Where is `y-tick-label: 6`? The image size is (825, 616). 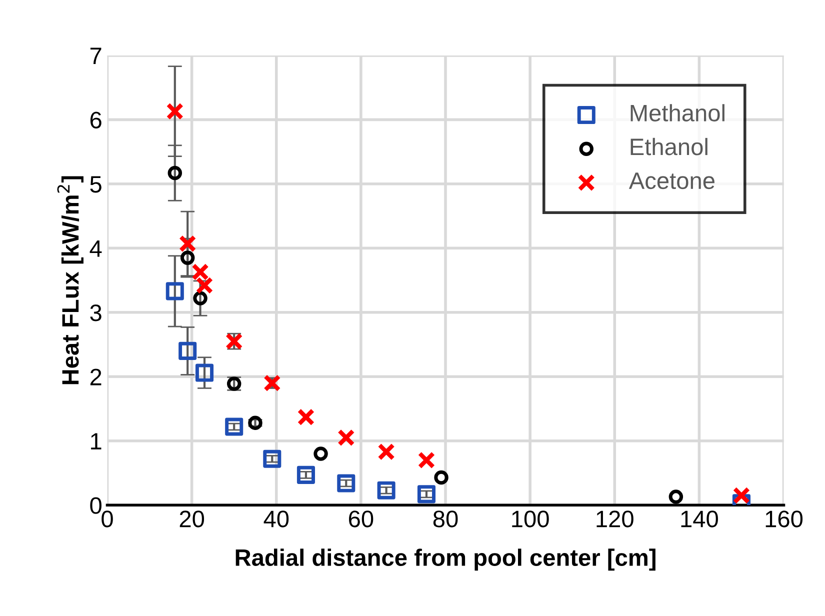 y-tick-label: 6 is located at coordinates (96, 120).